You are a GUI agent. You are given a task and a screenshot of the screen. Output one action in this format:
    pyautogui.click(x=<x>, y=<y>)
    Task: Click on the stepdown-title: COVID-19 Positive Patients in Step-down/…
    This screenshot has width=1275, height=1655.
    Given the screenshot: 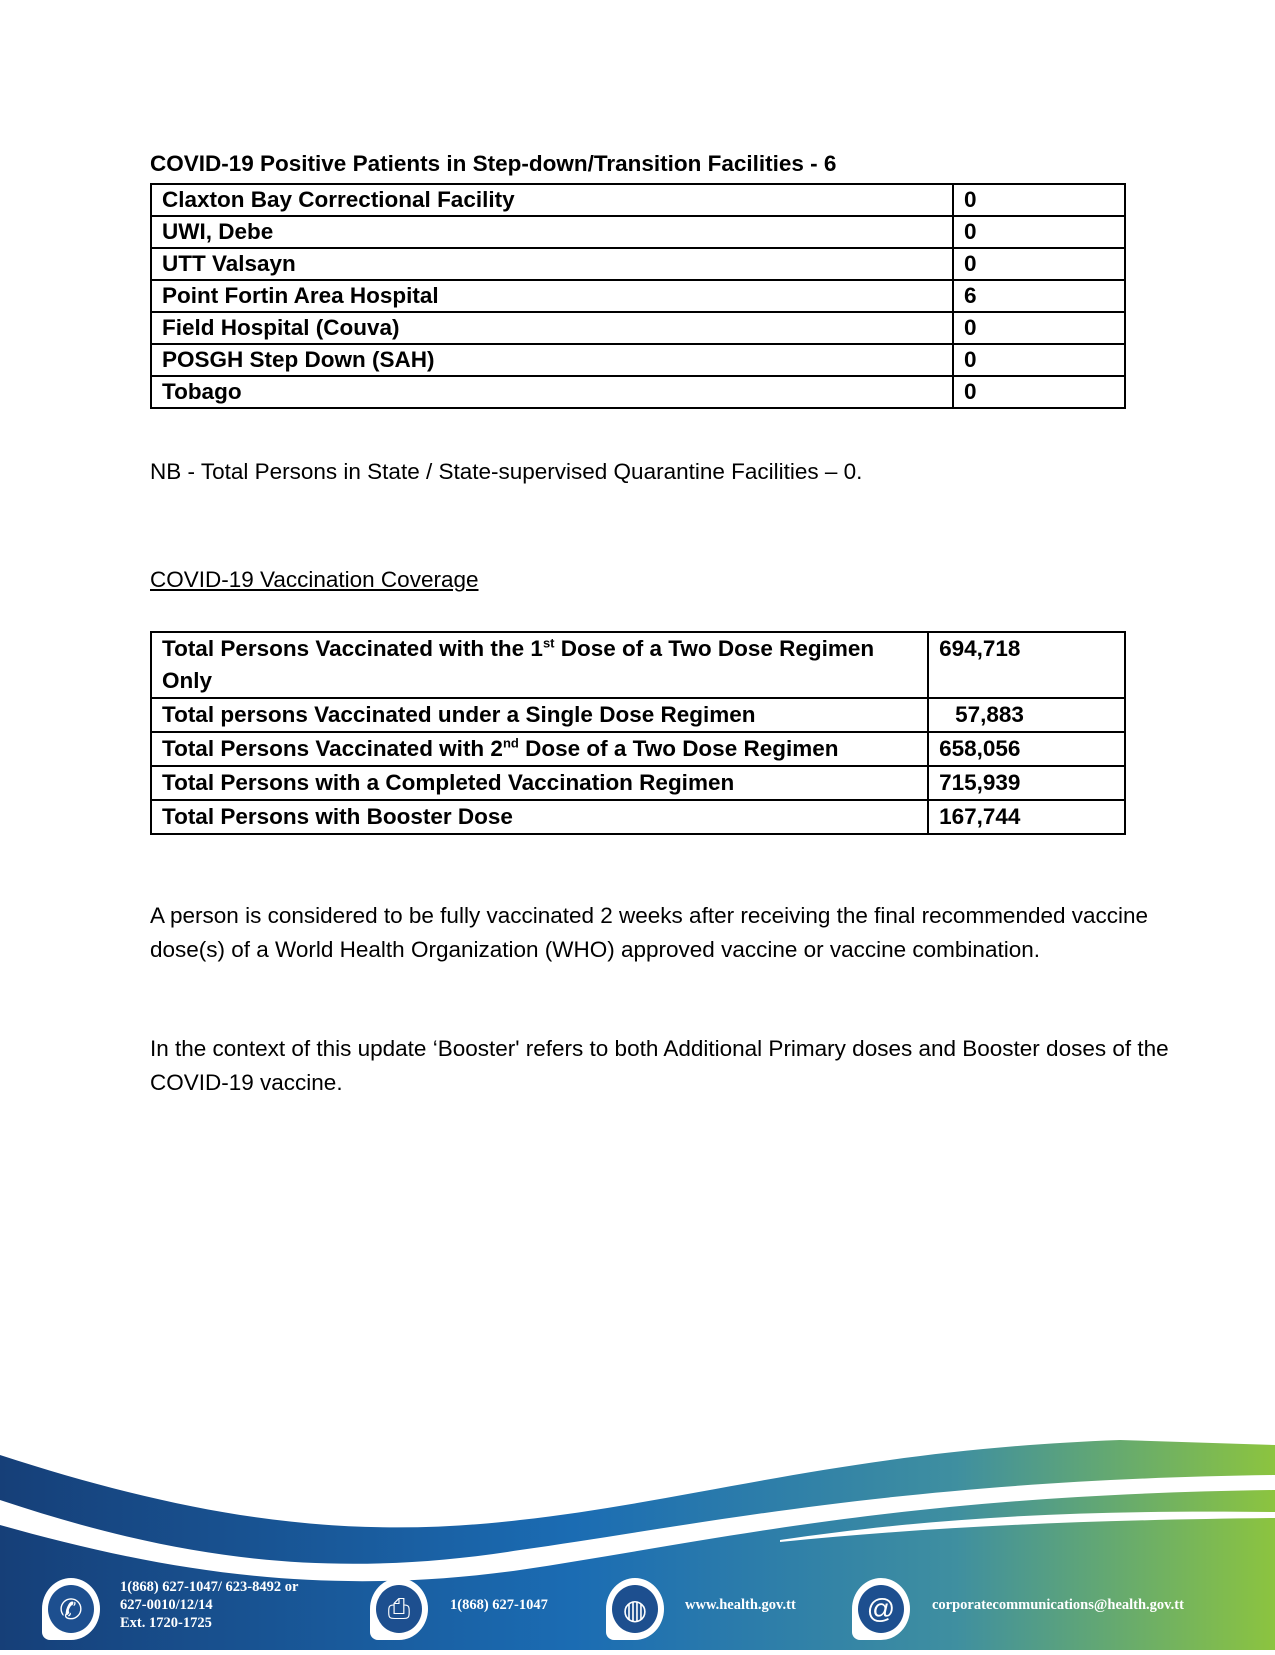 What is the action you would take?
    pyautogui.click(x=493, y=163)
    